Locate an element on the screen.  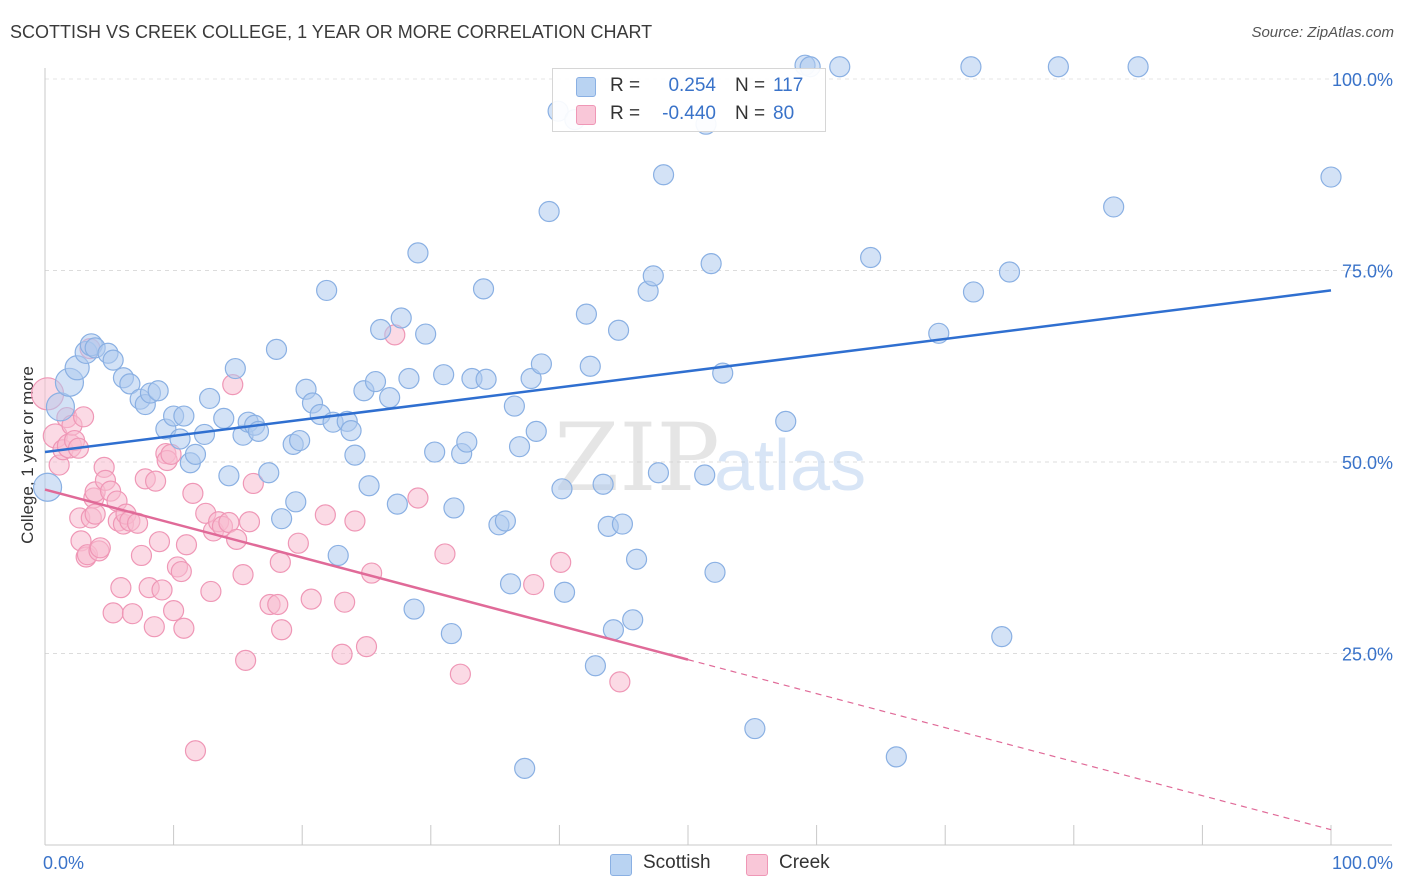
stats-legend: R = 0.254 N = 117 R = -0.440 N = 80 is located at coordinates (689, 100).